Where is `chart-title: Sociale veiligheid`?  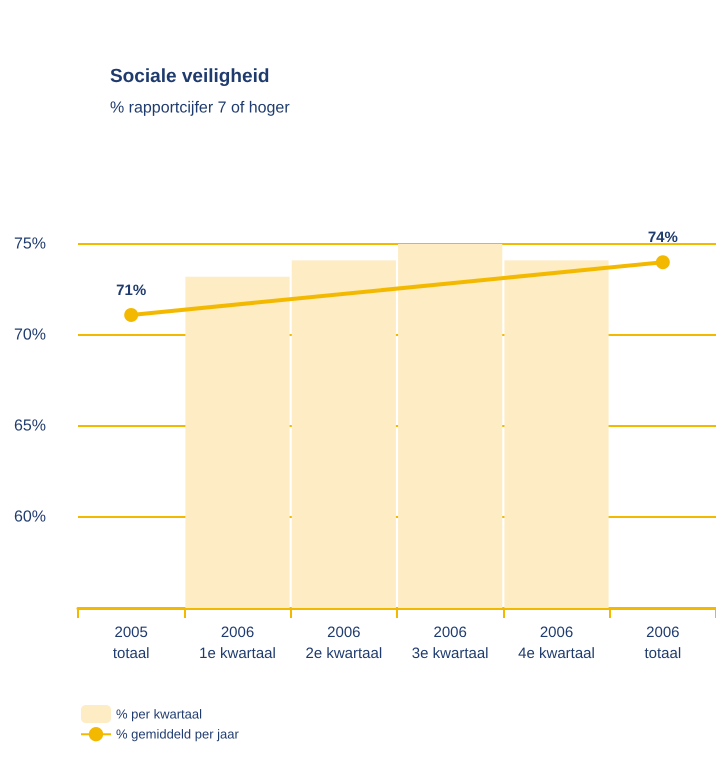 chart-title: Sociale veiligheid is located at coordinates (190, 76).